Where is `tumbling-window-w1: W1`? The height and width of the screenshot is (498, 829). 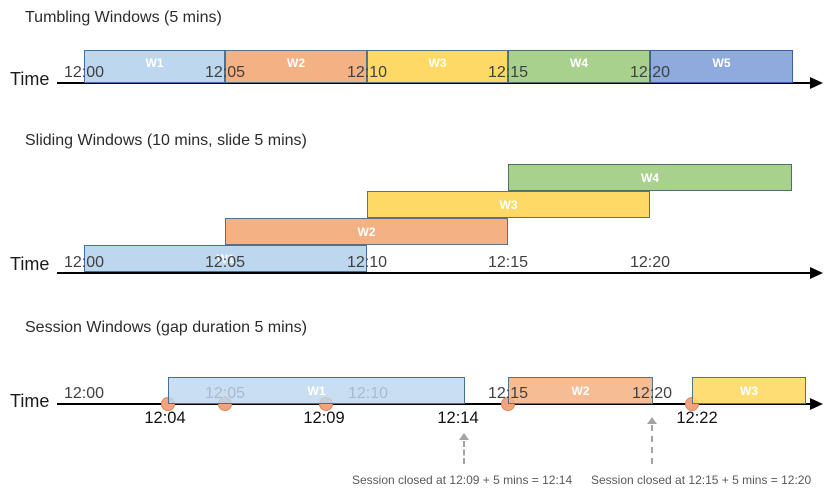
tumbling-window-w1: W1 is located at coordinates (154, 66).